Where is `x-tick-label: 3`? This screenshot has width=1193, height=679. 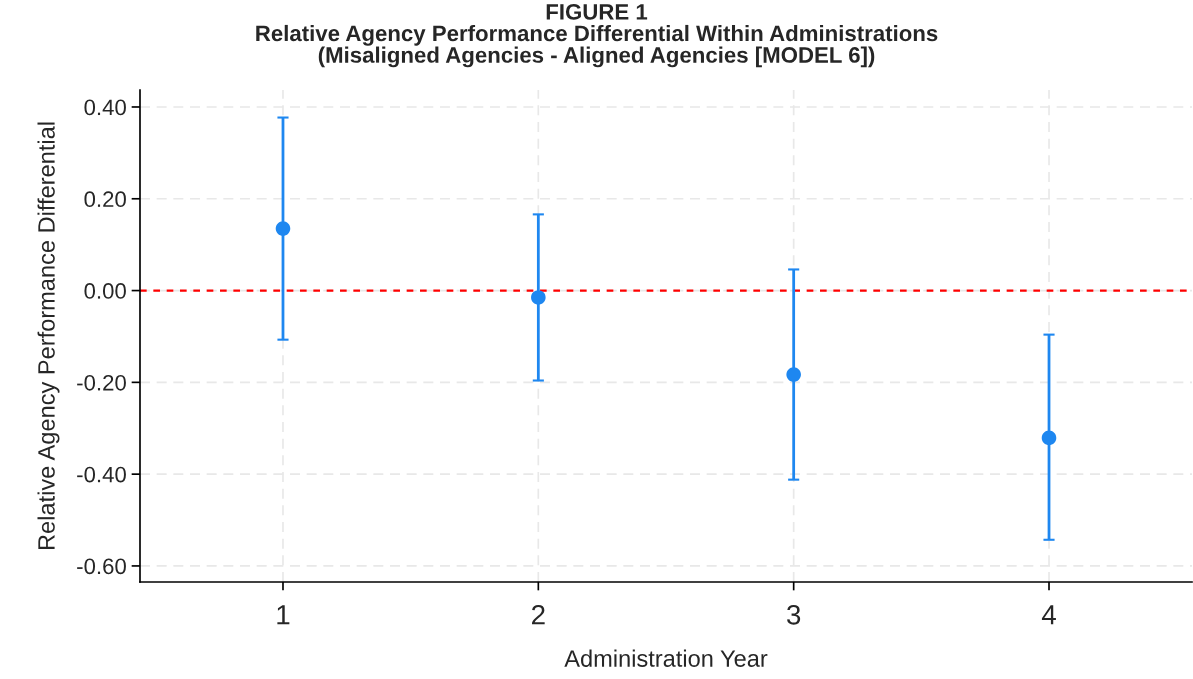 x-tick-label: 3 is located at coordinates (794, 614).